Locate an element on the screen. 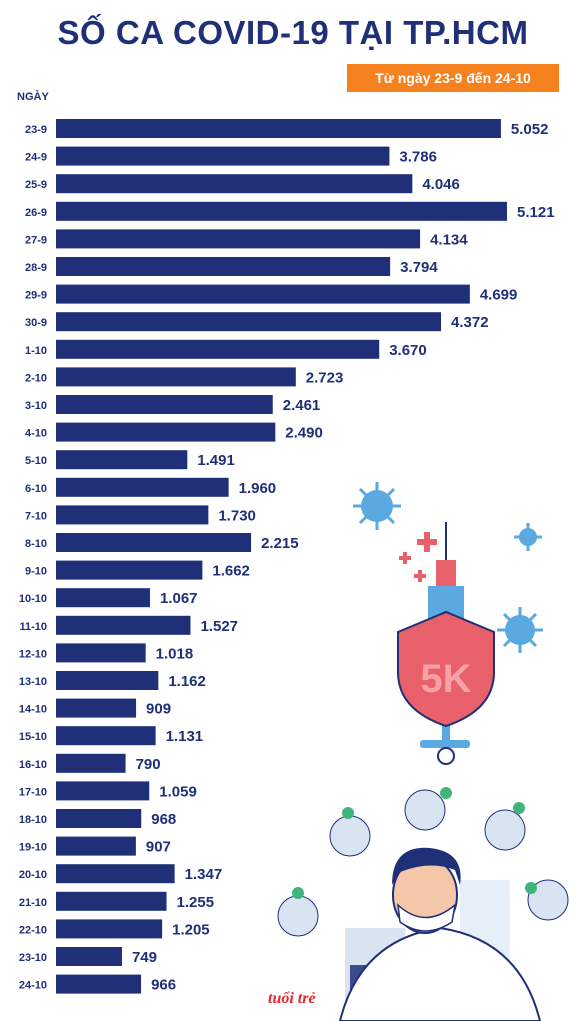 This screenshot has height=1021, width=586. y-axis-label: NGÀY is located at coordinates (33, 97).